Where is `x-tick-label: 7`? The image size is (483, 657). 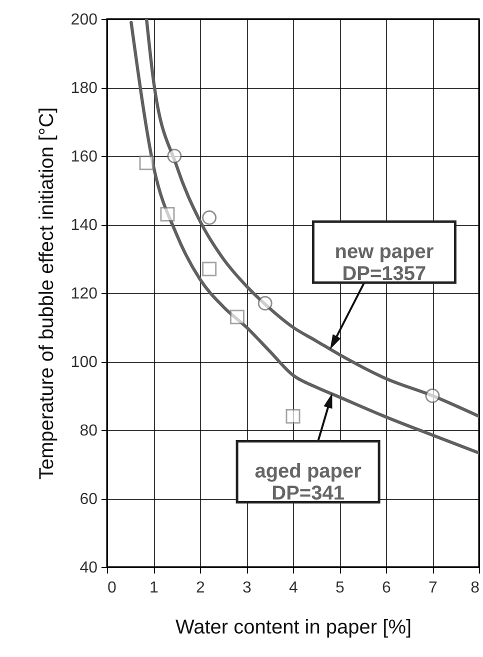
x-tick-label: 7 is located at coordinates (433, 588).